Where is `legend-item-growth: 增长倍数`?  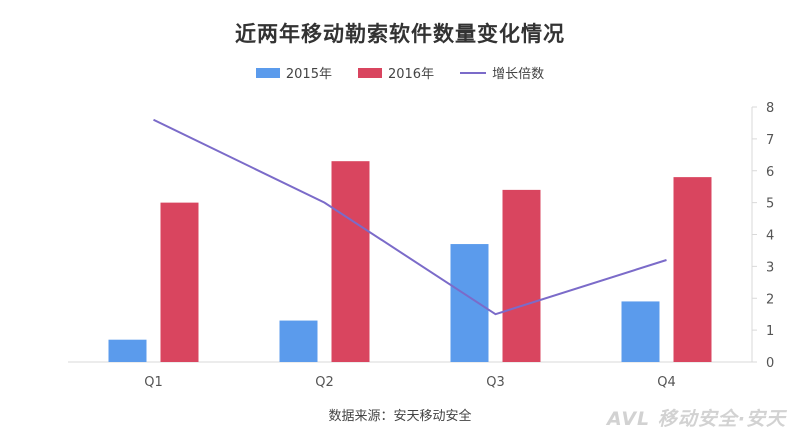 legend-item-growth: 增长倍数 is located at coordinates (502, 72).